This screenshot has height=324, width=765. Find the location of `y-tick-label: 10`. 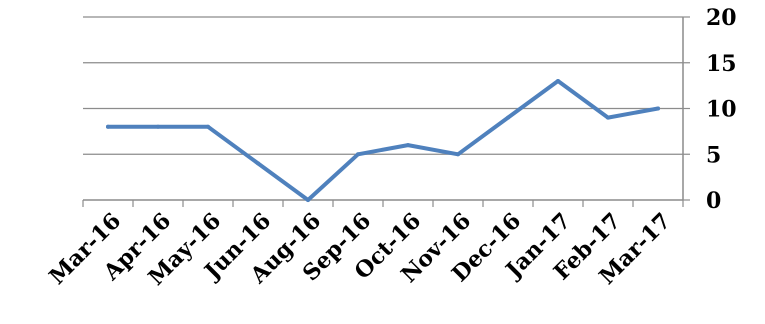

y-tick-label: 10 is located at coordinates (721, 110).